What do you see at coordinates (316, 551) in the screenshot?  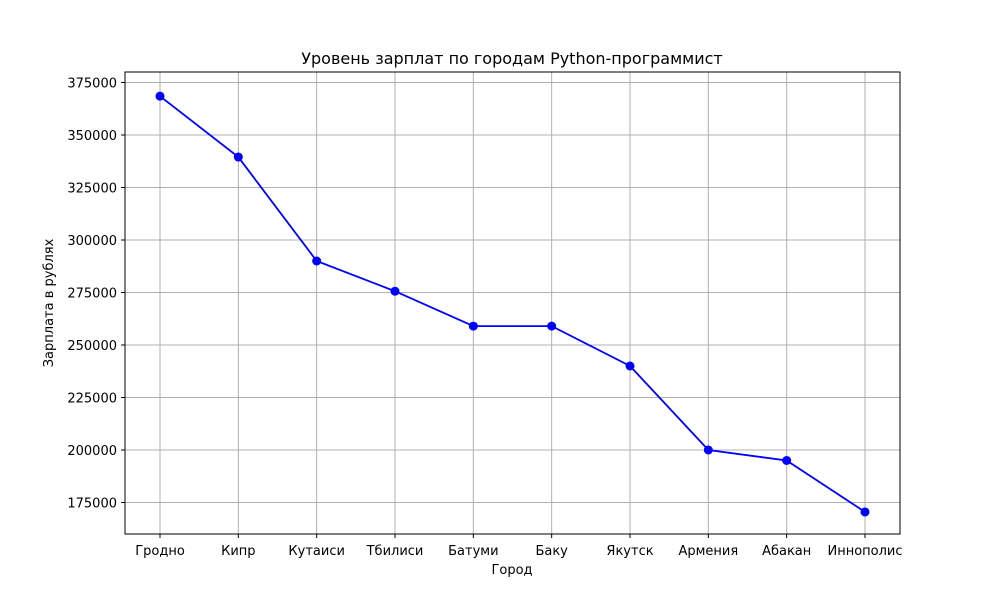 I see `x-tick-label: Кутаиси` at bounding box center [316, 551].